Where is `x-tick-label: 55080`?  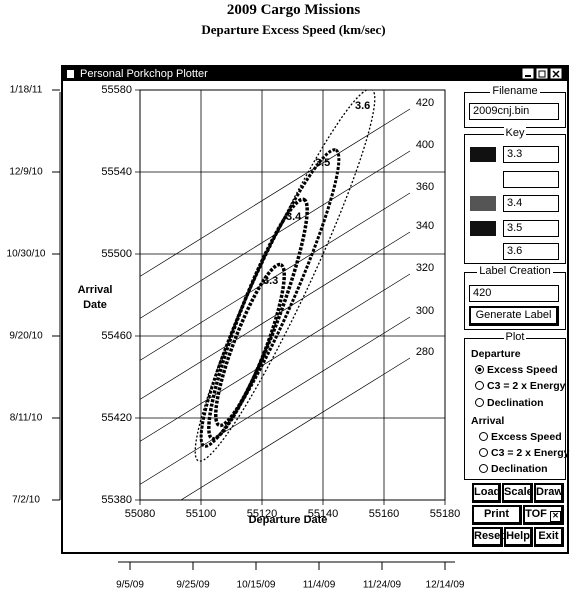
x-tick-label: 55080 is located at coordinates (140, 514).